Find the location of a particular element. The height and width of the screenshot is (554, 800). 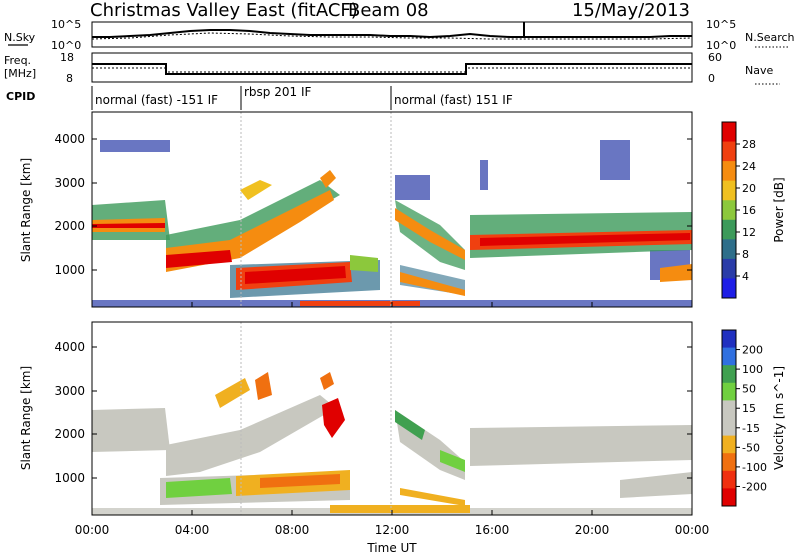

beam-label: Beam 08 is located at coordinates (388, 10).